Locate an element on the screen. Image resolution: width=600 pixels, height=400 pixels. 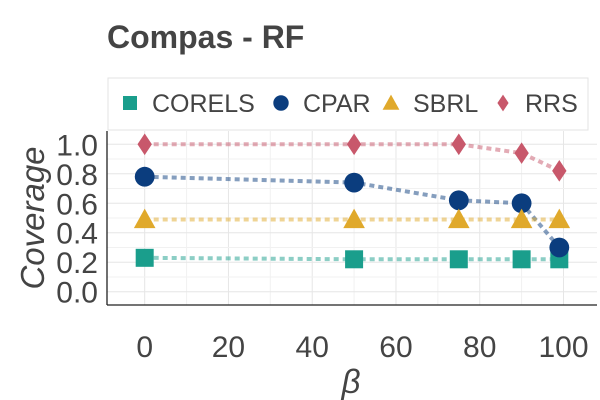
legend-marker-cpar is located at coordinates (281, 103).